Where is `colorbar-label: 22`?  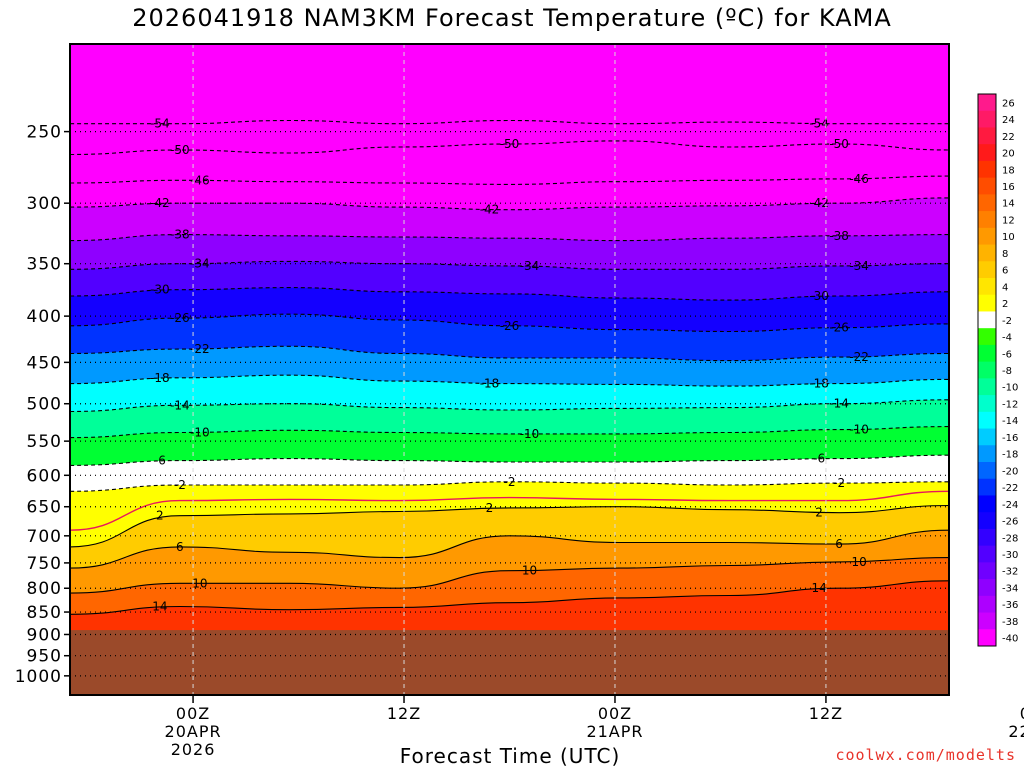
colorbar-label: 22 is located at coordinates (1008, 137).